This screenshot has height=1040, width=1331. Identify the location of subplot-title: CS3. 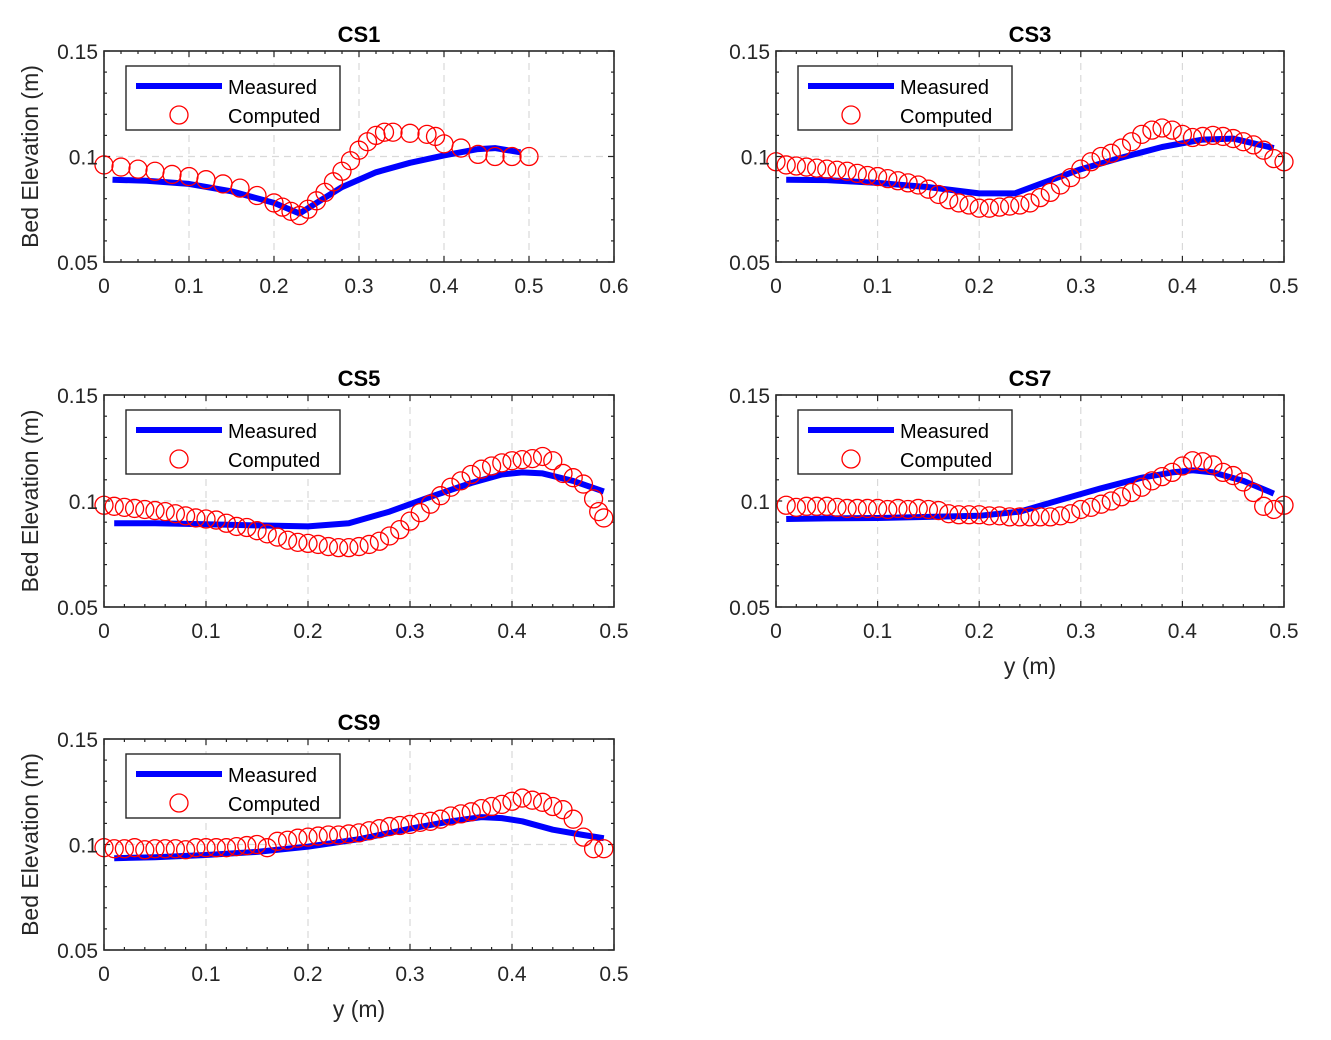
(1030, 34).